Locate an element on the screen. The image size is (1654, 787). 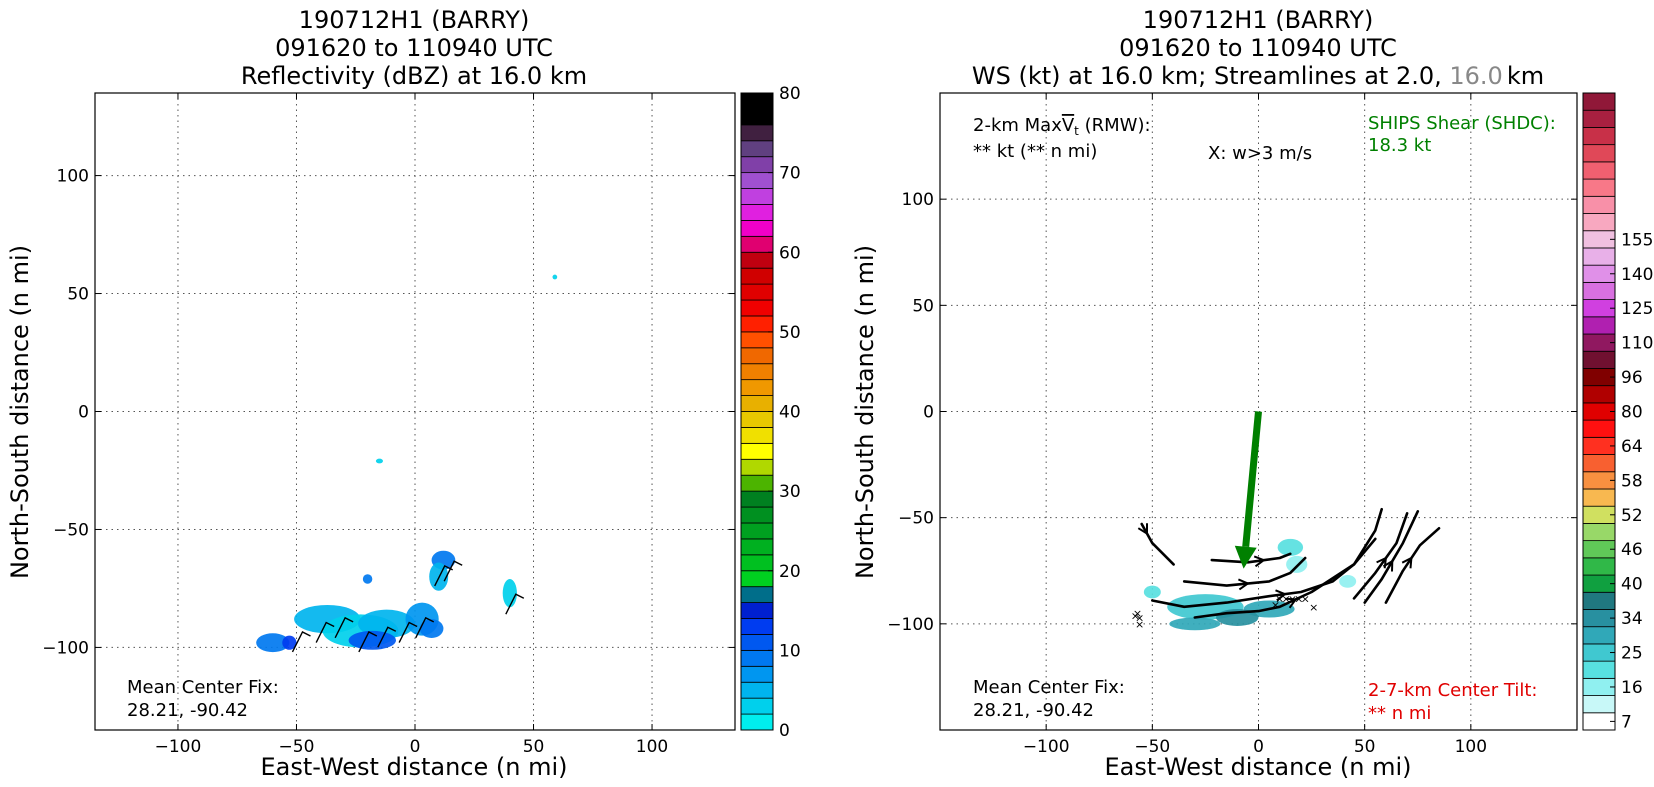
left-colorbar: 0 10 20 30 40 50 60 70 80 is located at coordinates (770, 412).